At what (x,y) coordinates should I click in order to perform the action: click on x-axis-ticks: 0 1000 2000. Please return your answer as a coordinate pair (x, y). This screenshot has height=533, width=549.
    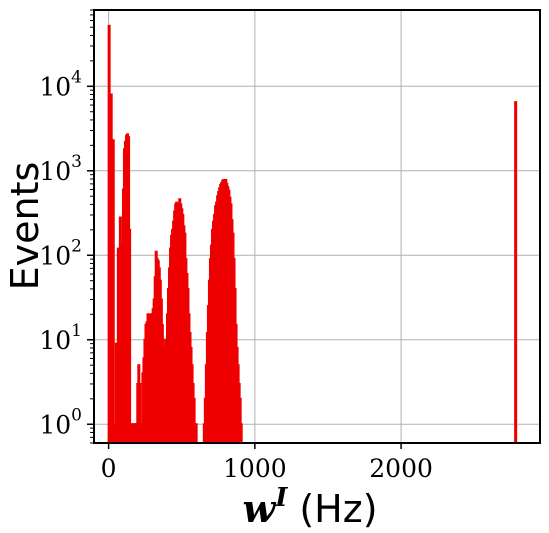
    Looking at the image, I should click on (267, 463).